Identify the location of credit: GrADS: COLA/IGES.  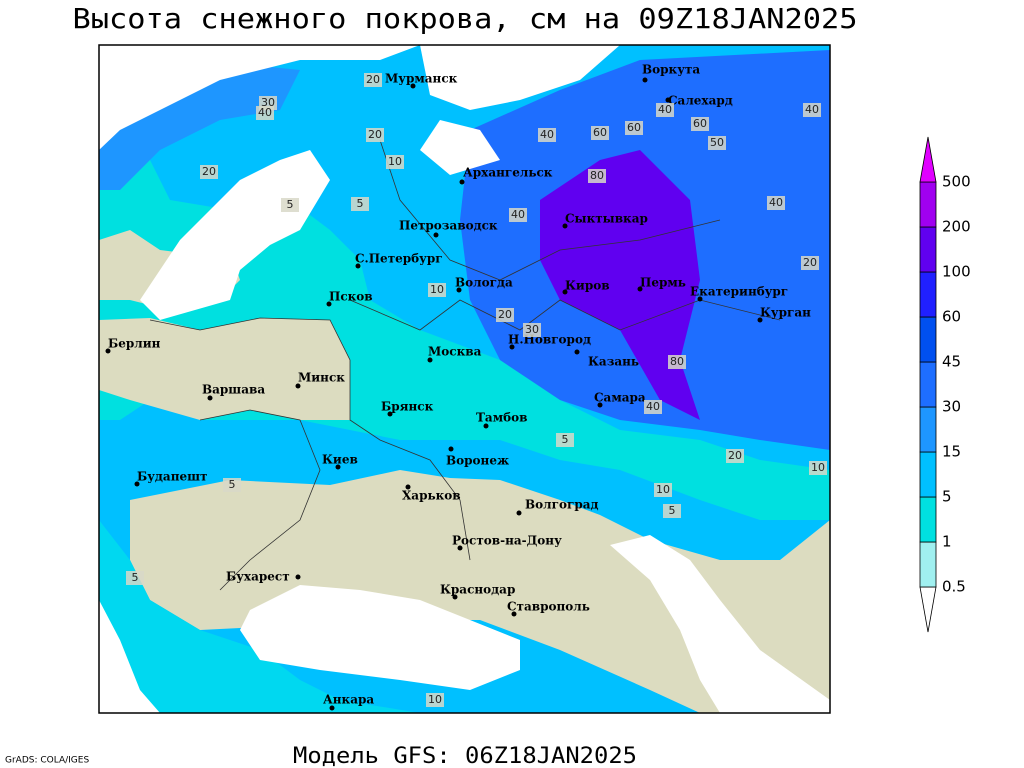
(47, 761).